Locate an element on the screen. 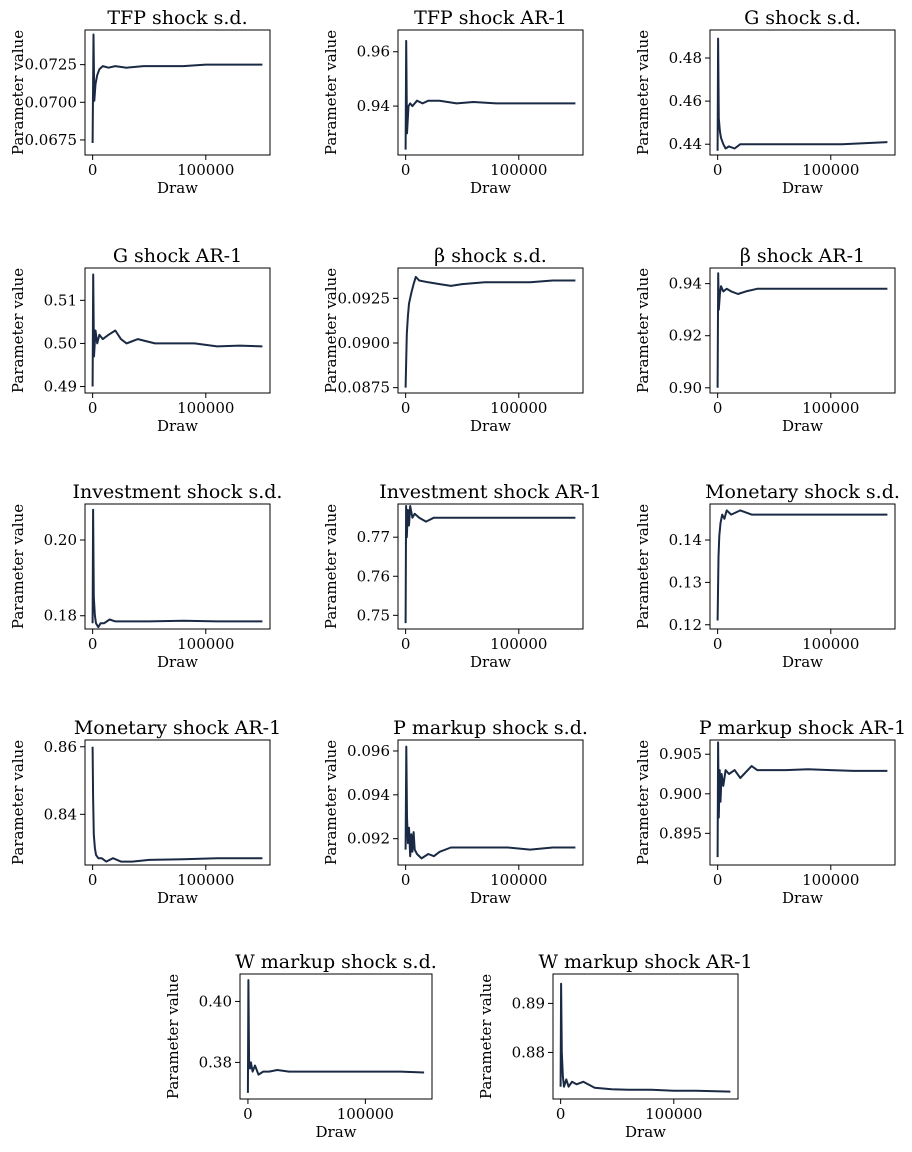  y-tick-label: 0.96 is located at coordinates (373, 52).